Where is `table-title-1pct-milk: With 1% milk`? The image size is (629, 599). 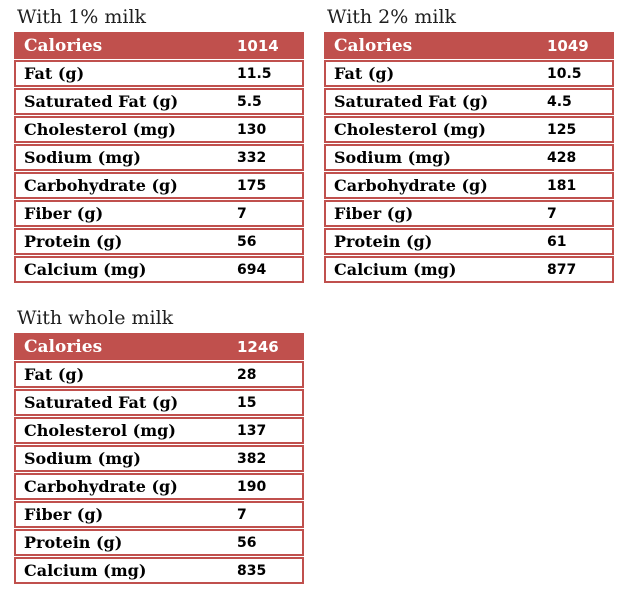
table-title-1pct-milk: With 1% milk is located at coordinates (82, 17).